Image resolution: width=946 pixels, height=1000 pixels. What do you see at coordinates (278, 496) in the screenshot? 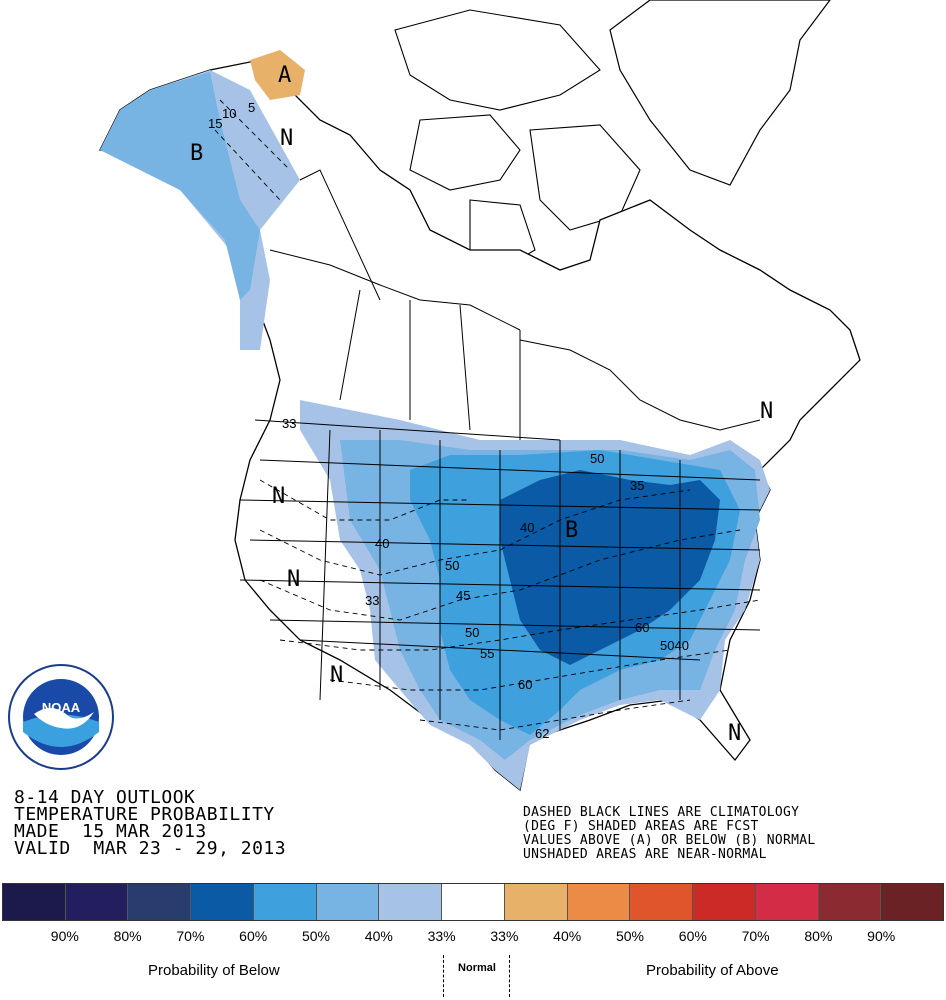
I see `oregon-normal-label: N` at bounding box center [278, 496].